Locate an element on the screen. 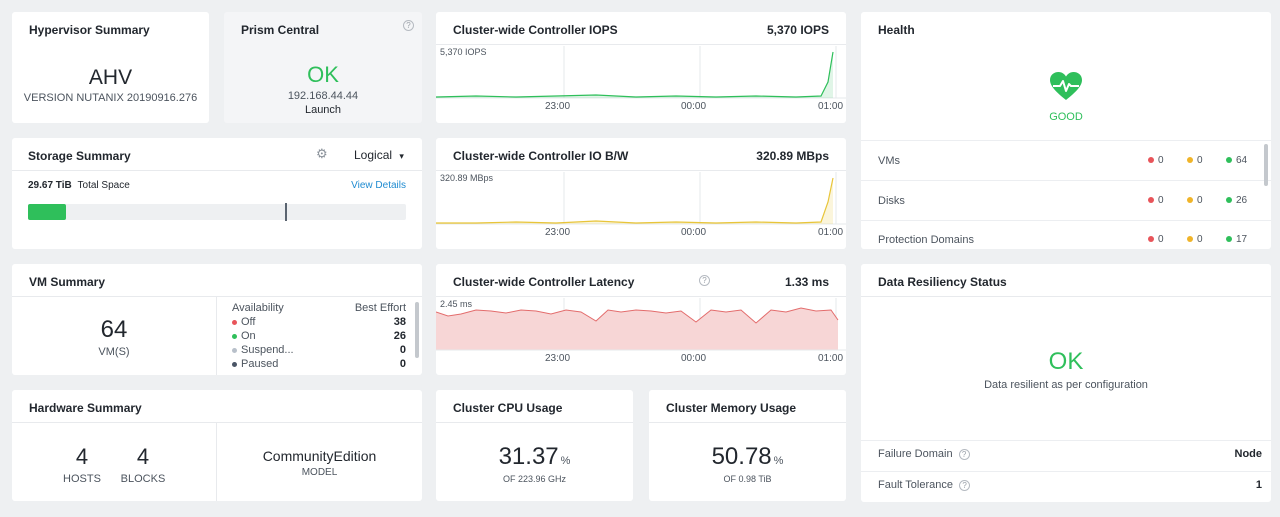 This screenshot has width=1280, height=517. latency-chart is located at coordinates (641, 324).